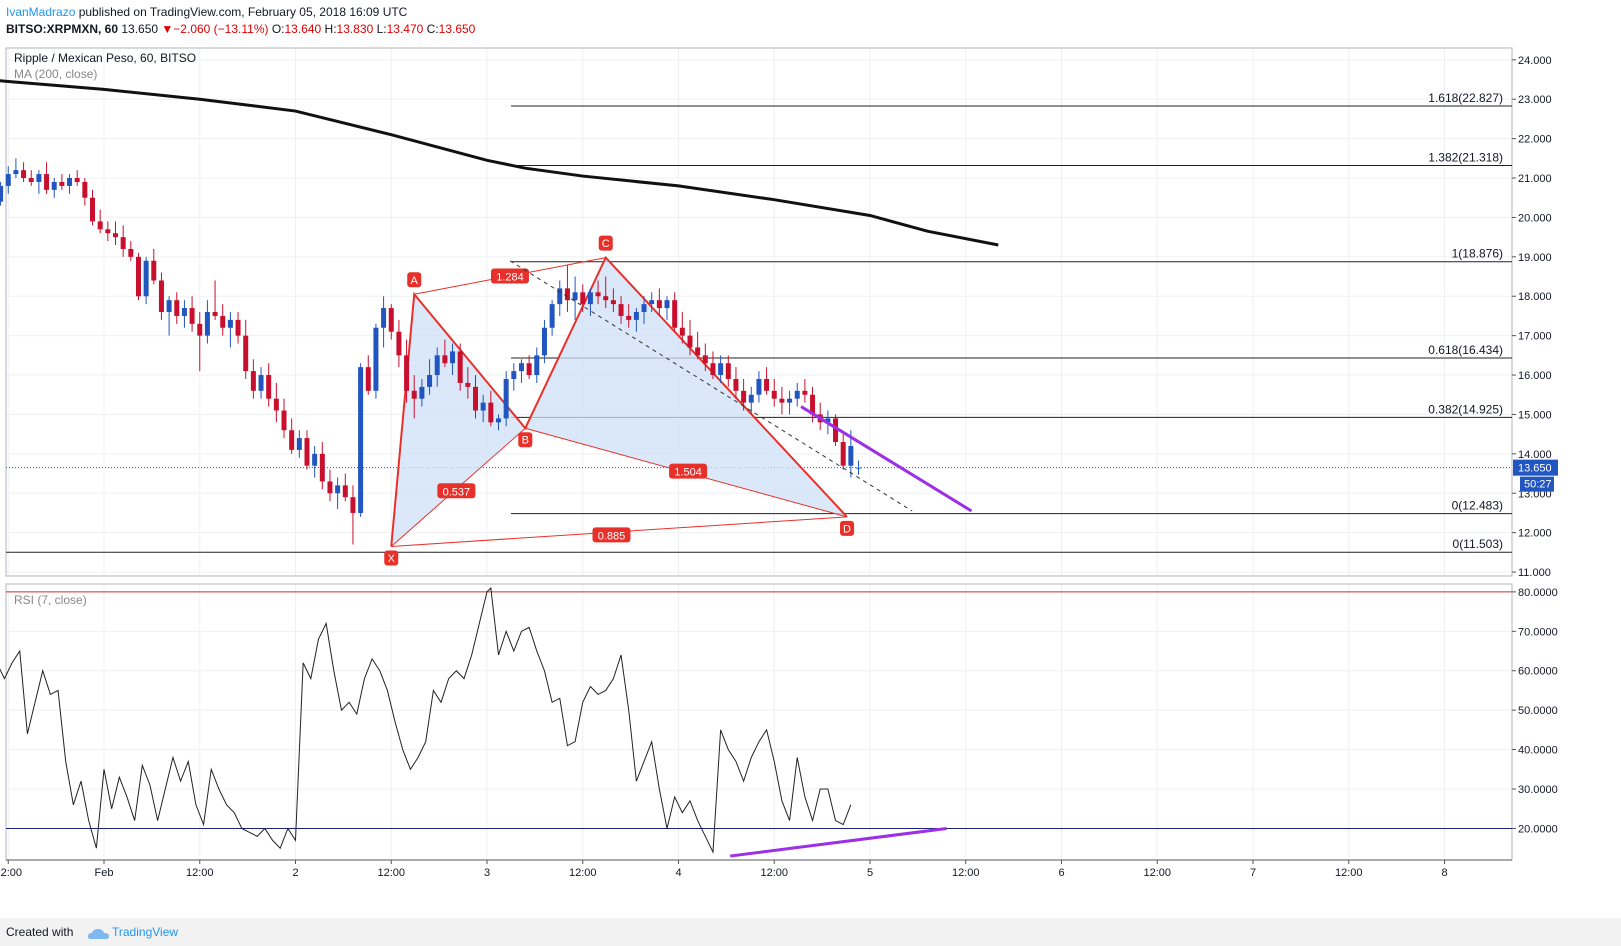 The height and width of the screenshot is (946, 1621). I want to click on moving-average, so click(499, 163).